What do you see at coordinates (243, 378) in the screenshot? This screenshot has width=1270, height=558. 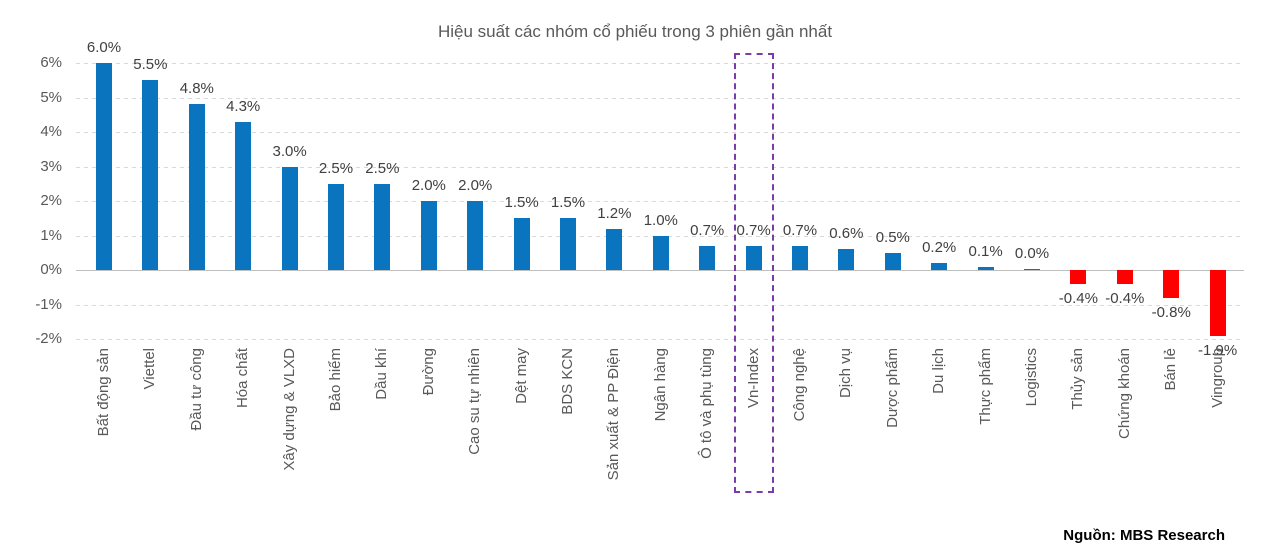 I see `category-label: Hóa chất` at bounding box center [243, 378].